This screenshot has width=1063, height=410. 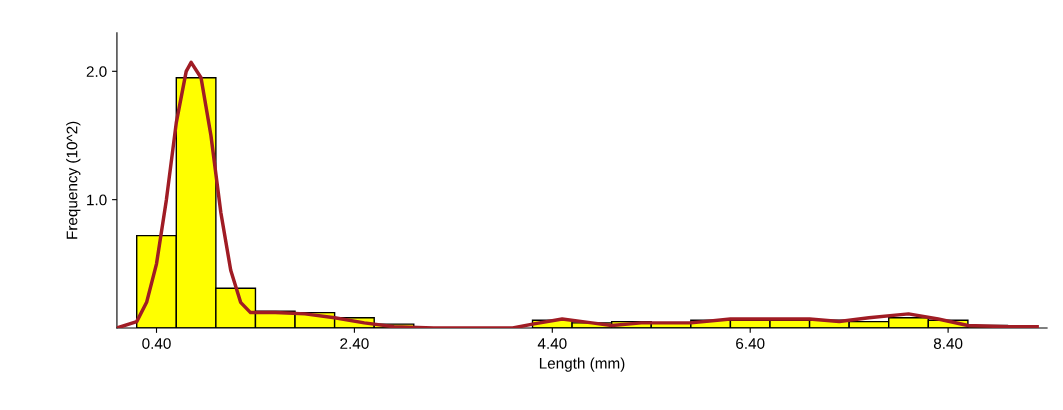 I want to click on x-tick-label: 8.40, so click(x=948, y=343).